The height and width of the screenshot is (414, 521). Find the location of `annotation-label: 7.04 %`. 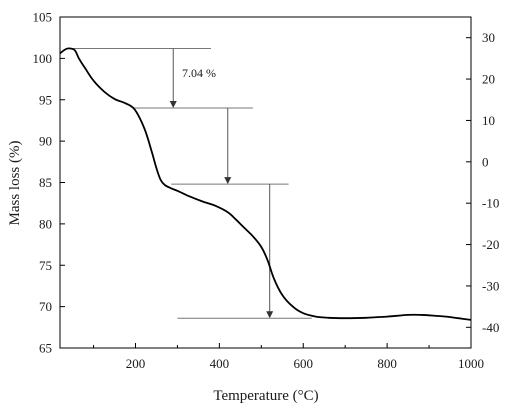

annotation-label: 7.04 % is located at coordinates (199, 73).